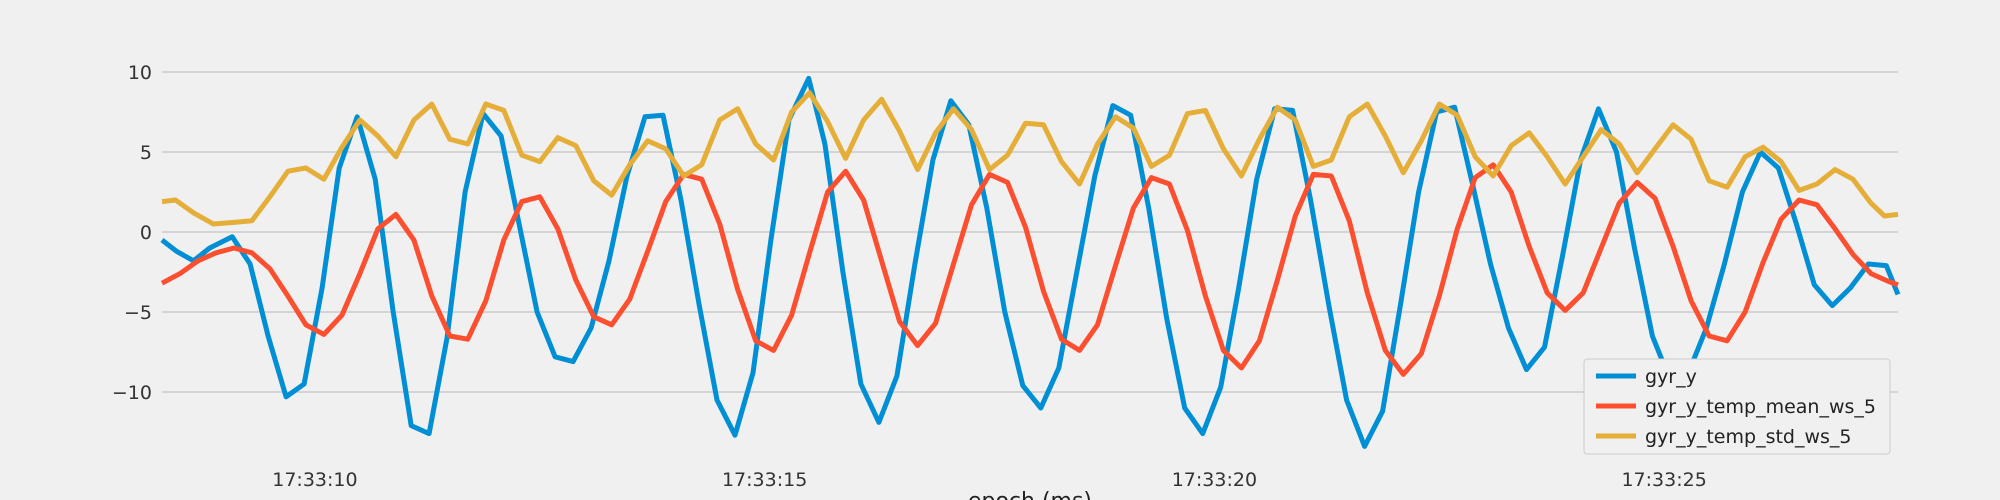  What do you see at coordinates (989, 480) in the screenshot?
I see `x-axis-ticks: 17:33:10 17:33:15 17:33:20 17:33:25` at bounding box center [989, 480].